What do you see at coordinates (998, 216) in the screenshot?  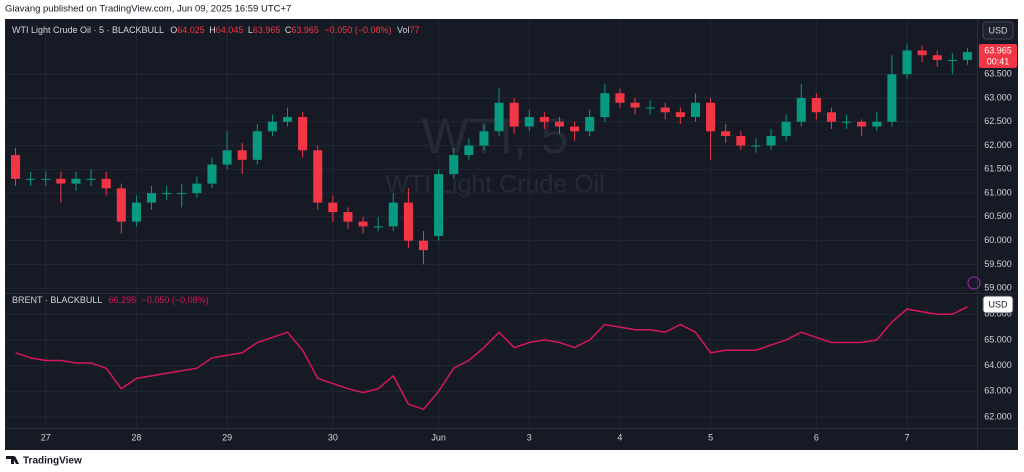 I see `y-tick-label: 60.500` at bounding box center [998, 216].